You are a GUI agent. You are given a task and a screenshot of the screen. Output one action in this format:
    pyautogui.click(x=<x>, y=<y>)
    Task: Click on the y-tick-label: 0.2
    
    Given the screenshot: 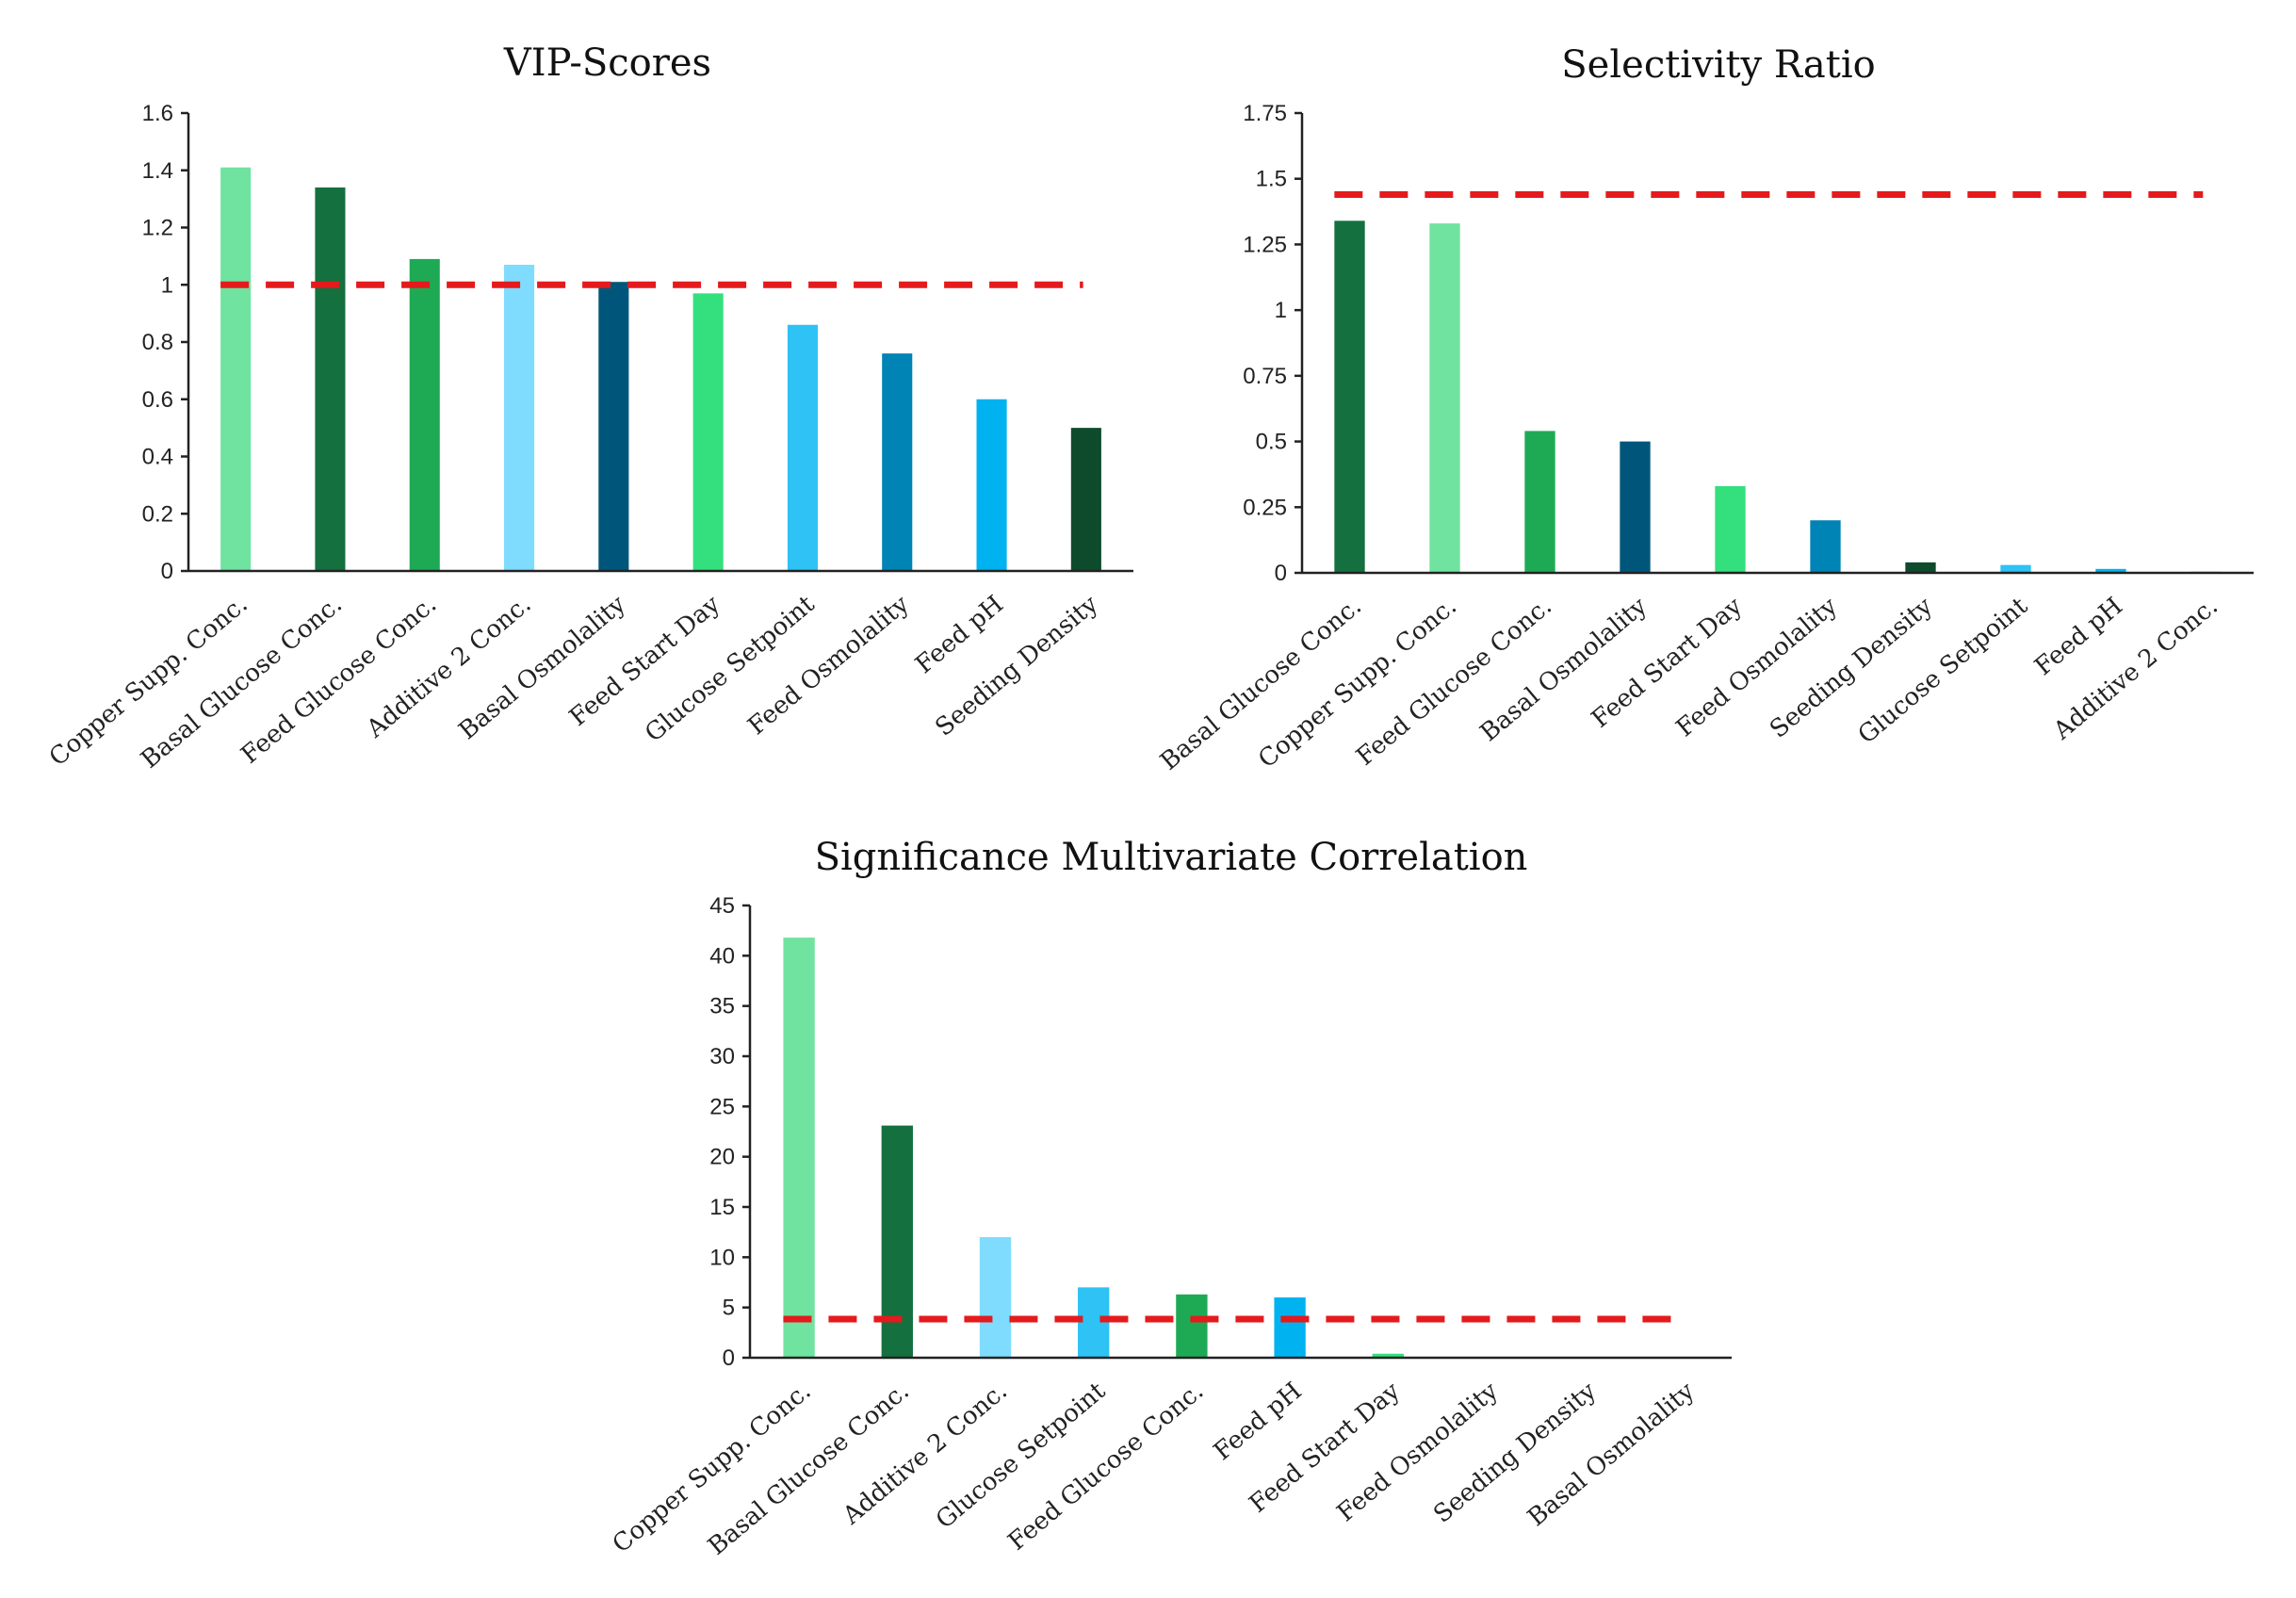 What is the action you would take?
    pyautogui.click(x=157, y=514)
    